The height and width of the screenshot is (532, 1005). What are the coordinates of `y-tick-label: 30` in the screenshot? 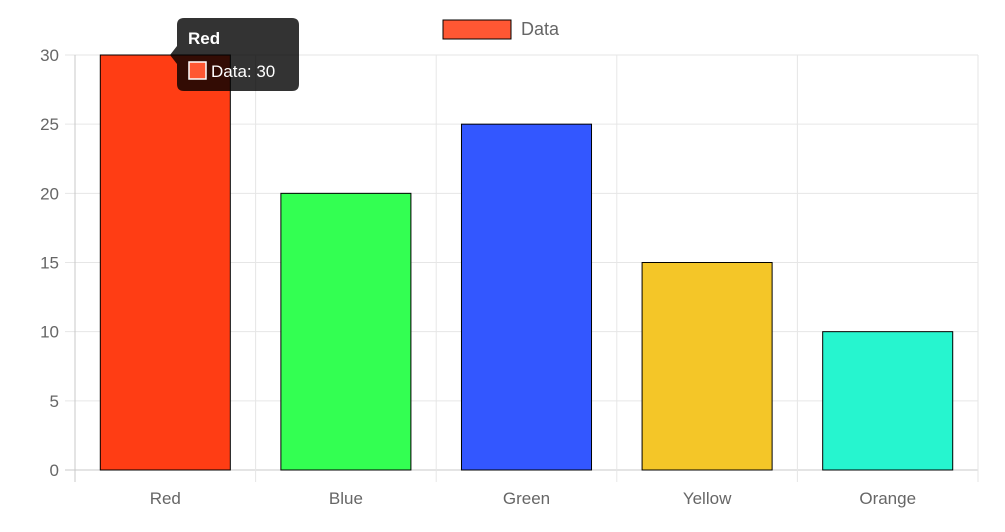 It's located at (49, 55).